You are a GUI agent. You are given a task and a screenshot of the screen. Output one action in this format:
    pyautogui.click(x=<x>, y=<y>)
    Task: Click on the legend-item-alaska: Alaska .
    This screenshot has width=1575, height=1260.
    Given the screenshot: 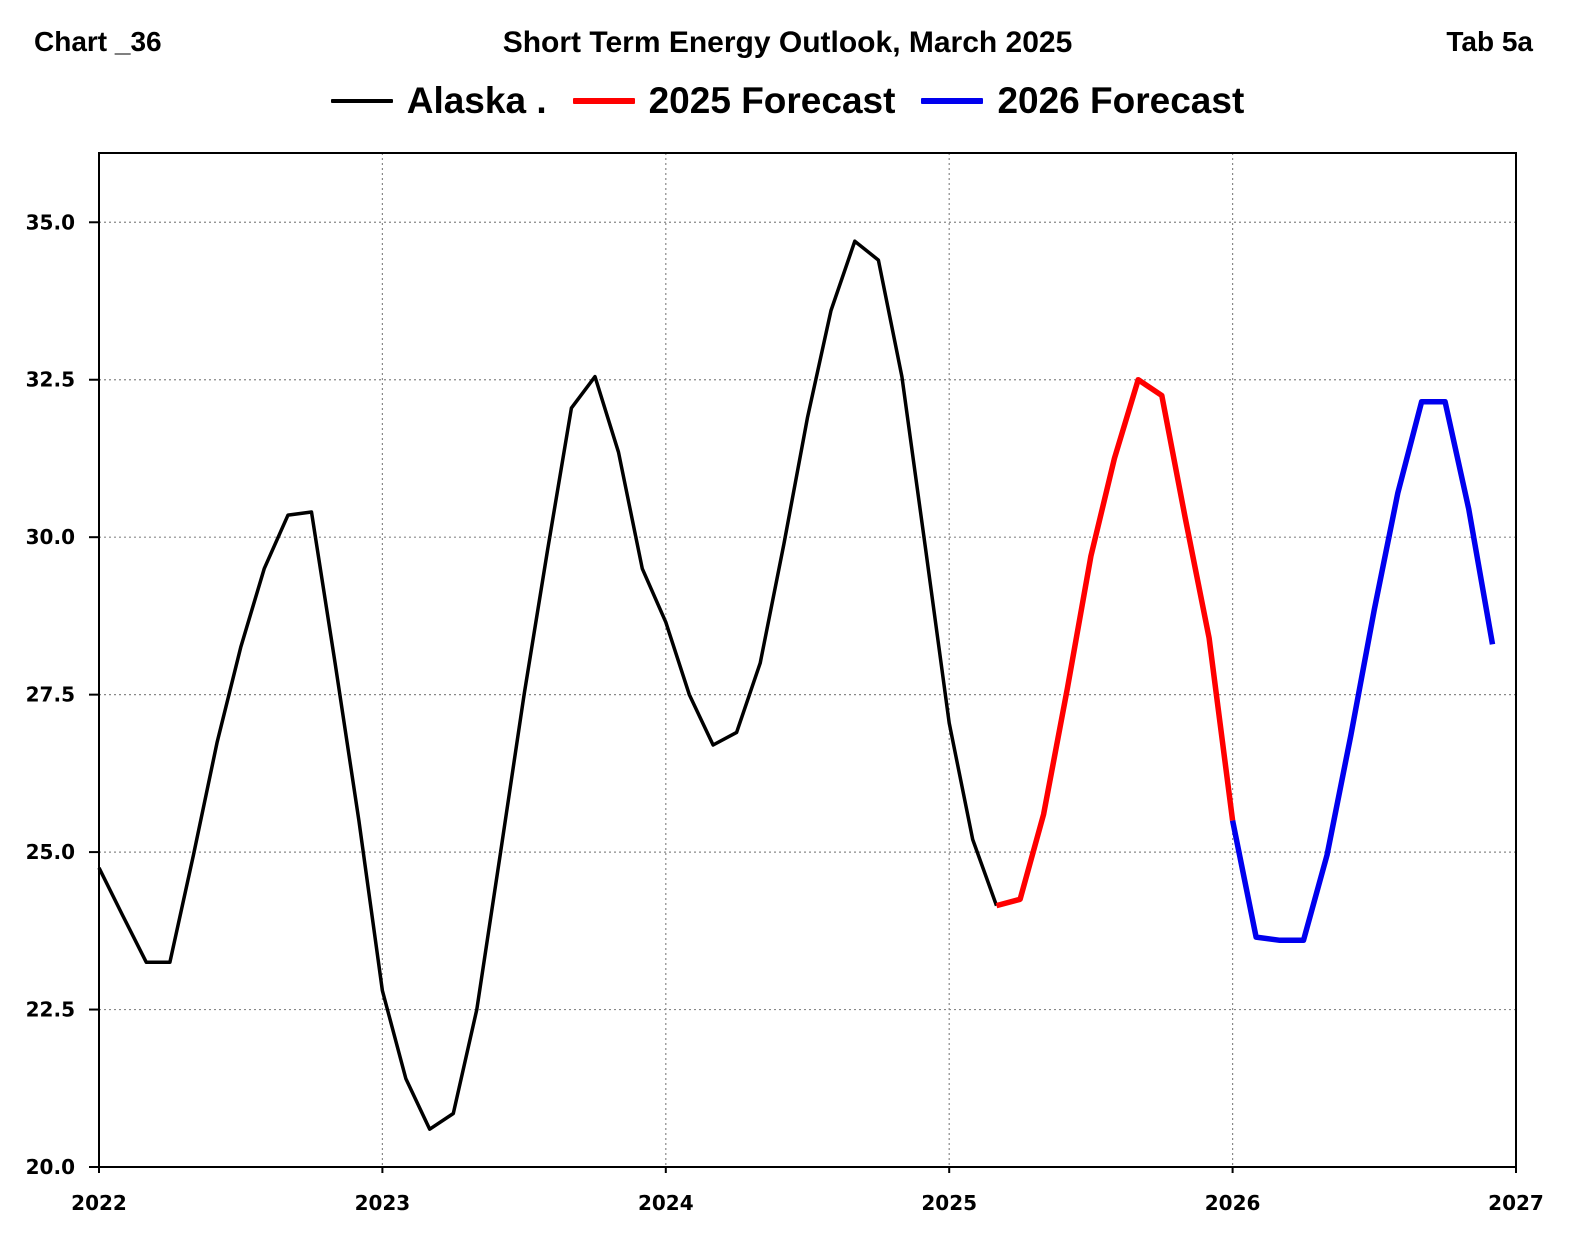 What is the action you would take?
    pyautogui.click(x=438, y=101)
    